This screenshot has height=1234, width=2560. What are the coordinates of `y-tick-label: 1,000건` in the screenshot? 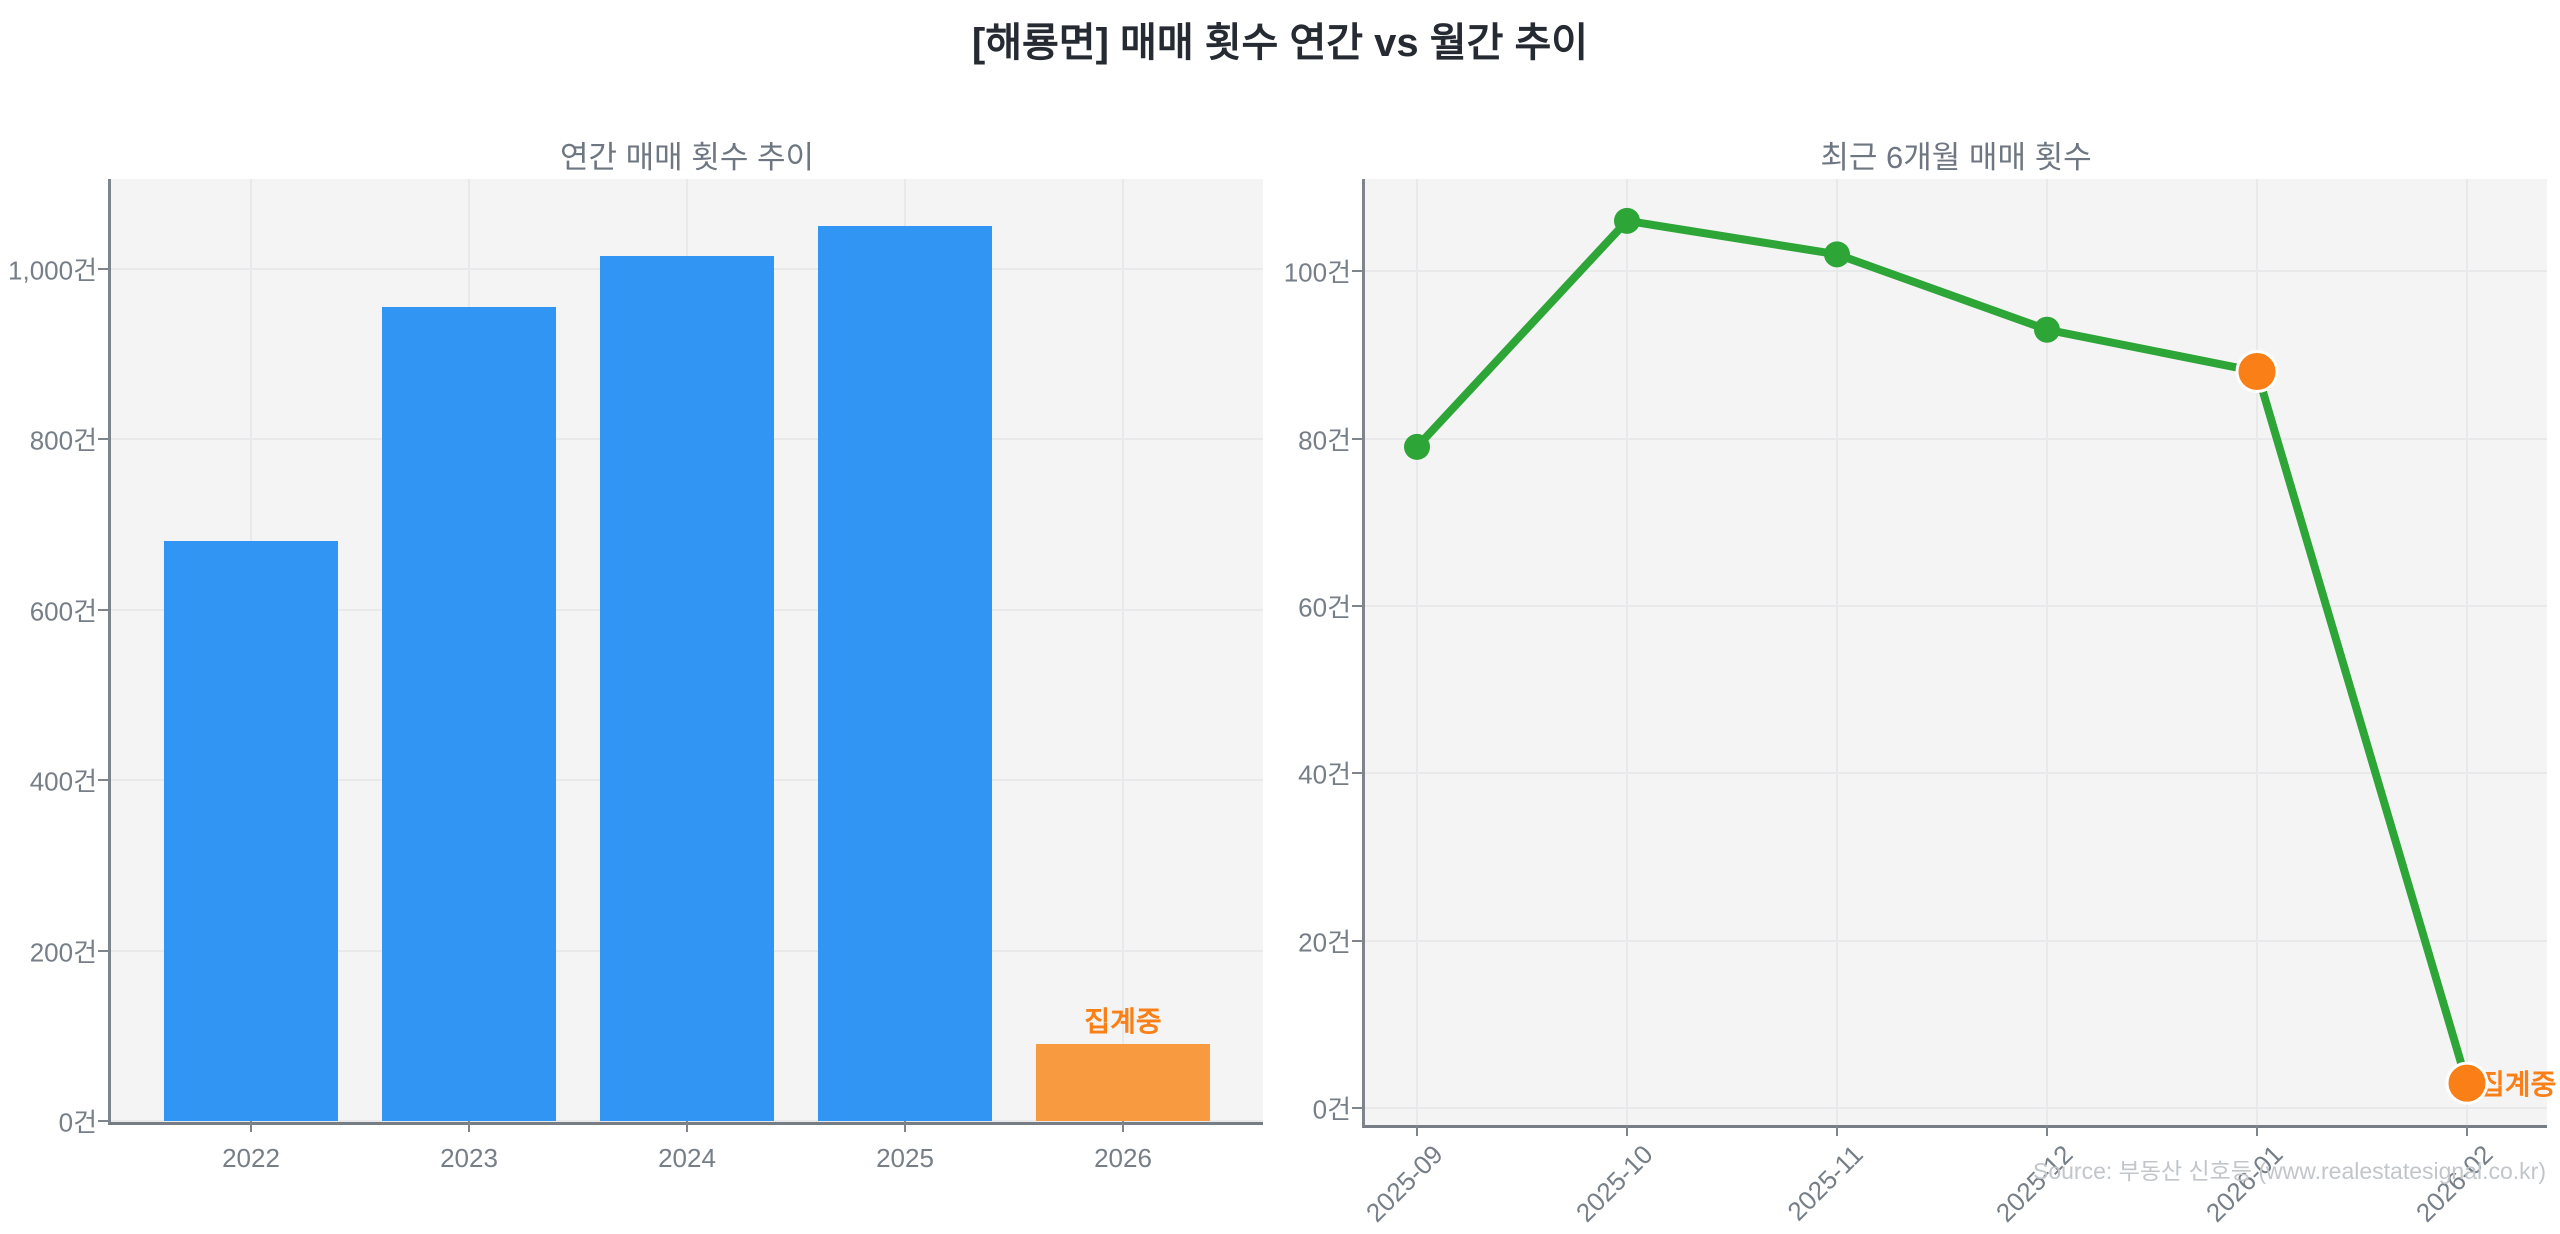 It's located at (52, 270).